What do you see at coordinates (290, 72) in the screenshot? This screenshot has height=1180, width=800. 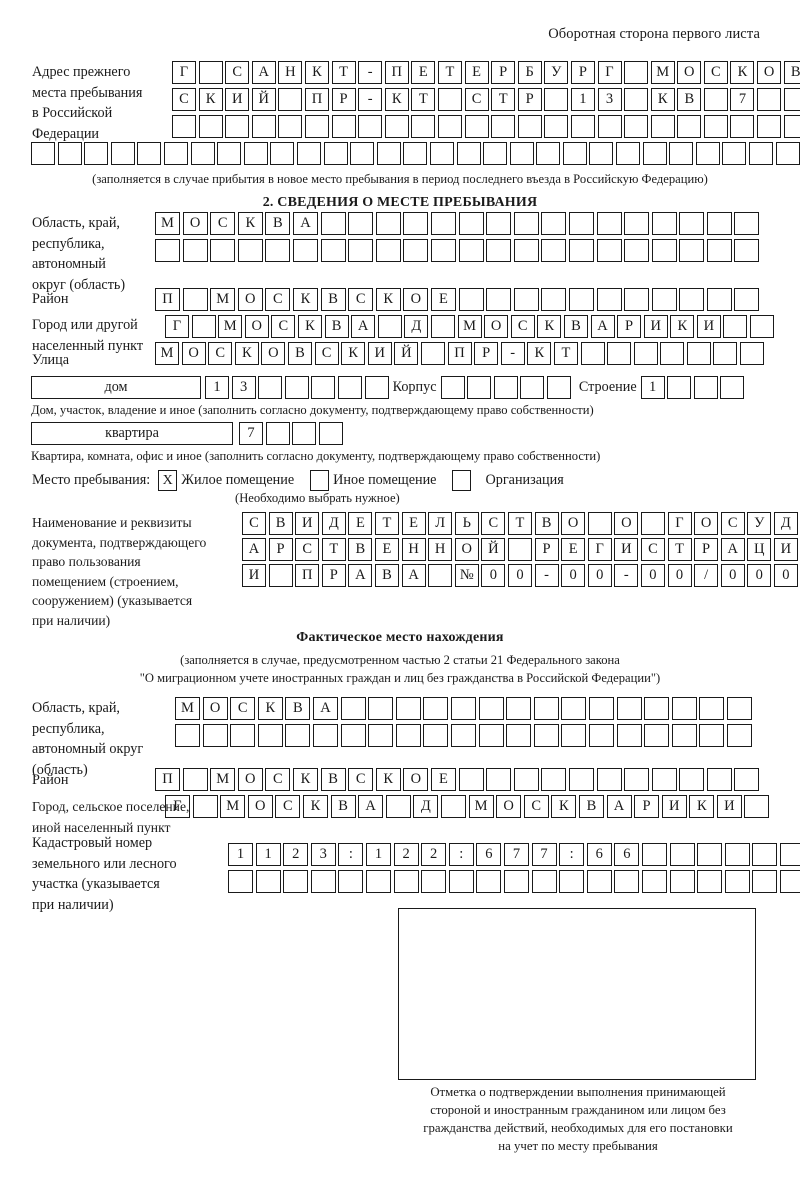 I see `form-cell: Н` at bounding box center [290, 72].